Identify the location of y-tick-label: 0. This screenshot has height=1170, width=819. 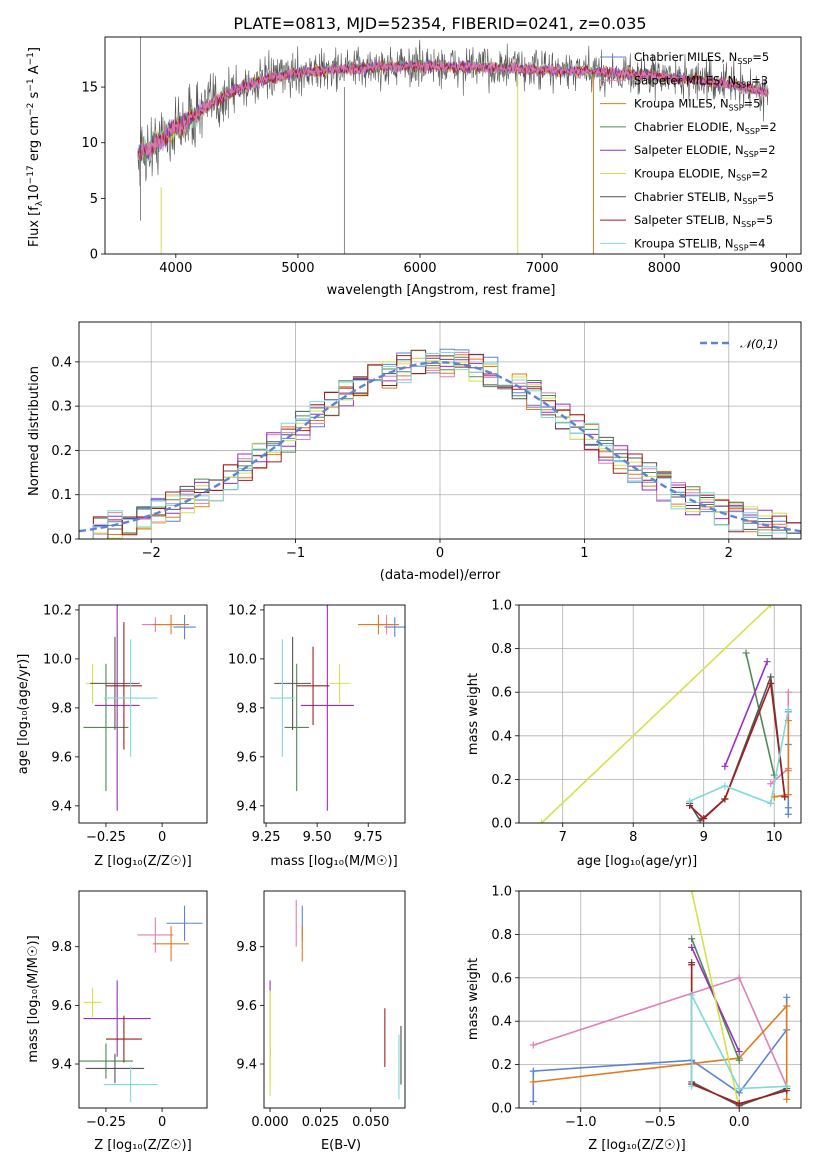
(94, 255).